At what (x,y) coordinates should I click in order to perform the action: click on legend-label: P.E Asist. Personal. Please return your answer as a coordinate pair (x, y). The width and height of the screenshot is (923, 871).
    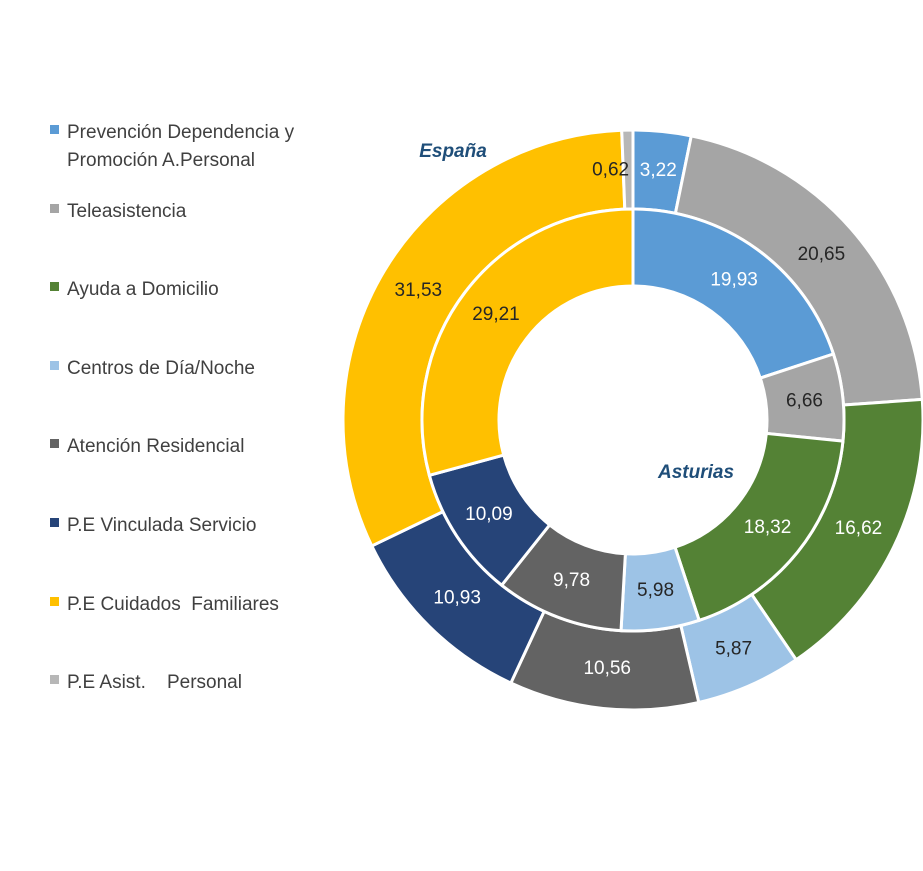
    Looking at the image, I should click on (154, 683).